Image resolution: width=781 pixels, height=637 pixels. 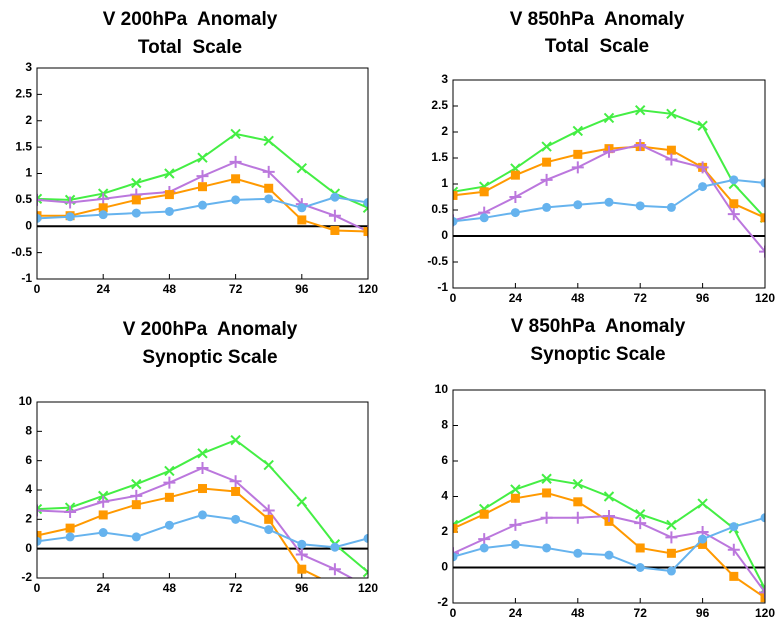 What do you see at coordinates (21, 252) in the screenshot?
I see `y-tick-label: -0.5` at bounding box center [21, 252].